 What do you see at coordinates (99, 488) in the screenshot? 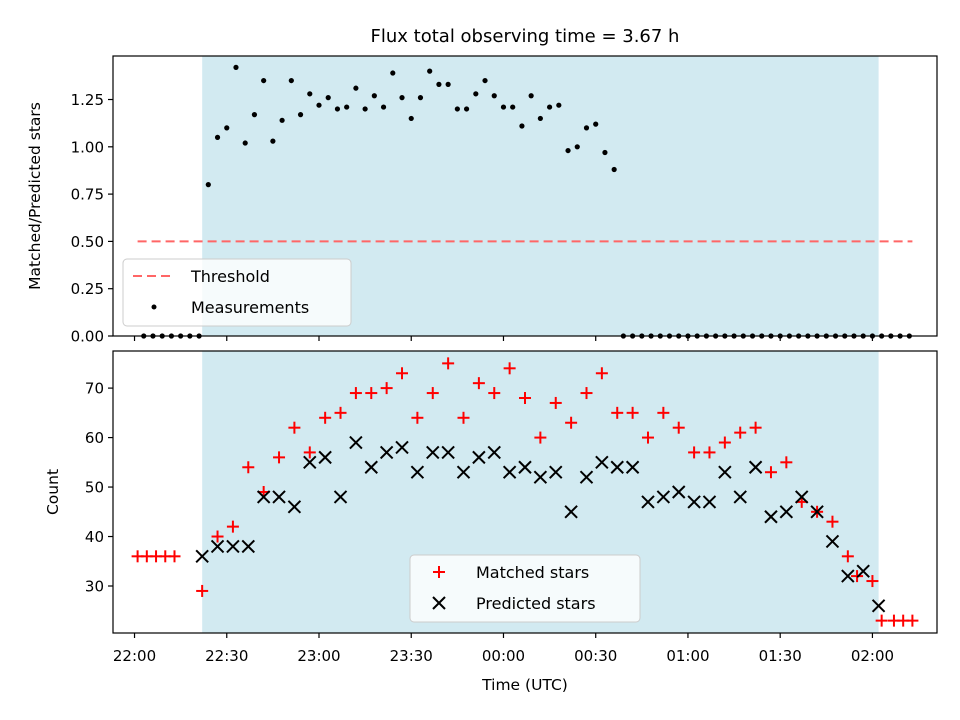
I see `bottom-y-ticks: 30 40 50 60 70` at bounding box center [99, 488].